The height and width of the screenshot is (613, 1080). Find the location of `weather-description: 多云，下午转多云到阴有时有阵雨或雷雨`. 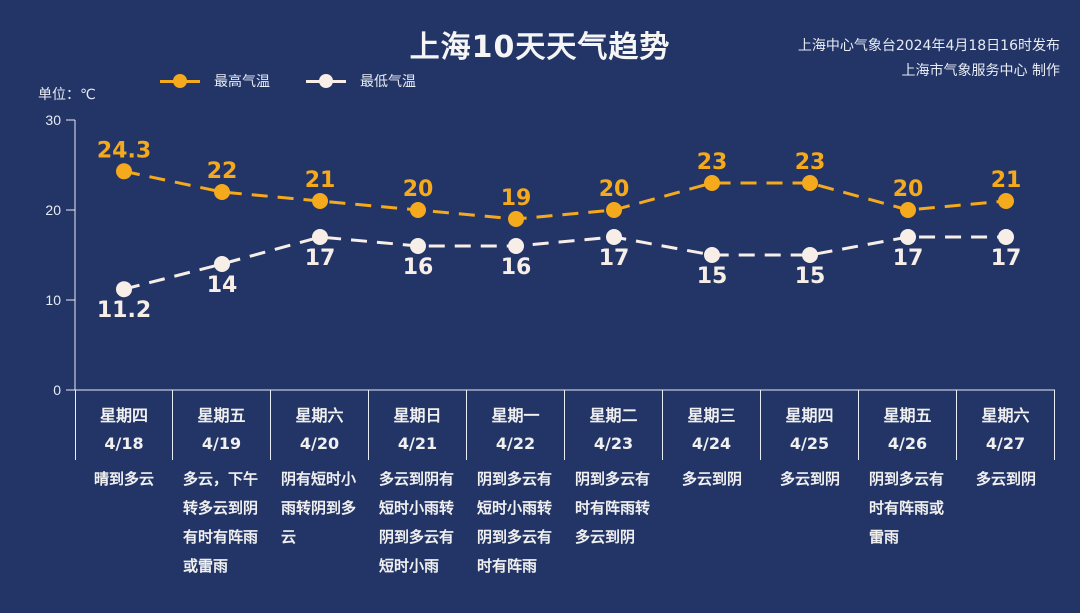

weather-description: 多云，下午转多云到阴有时有阵雨或雷雨 is located at coordinates (221, 522).